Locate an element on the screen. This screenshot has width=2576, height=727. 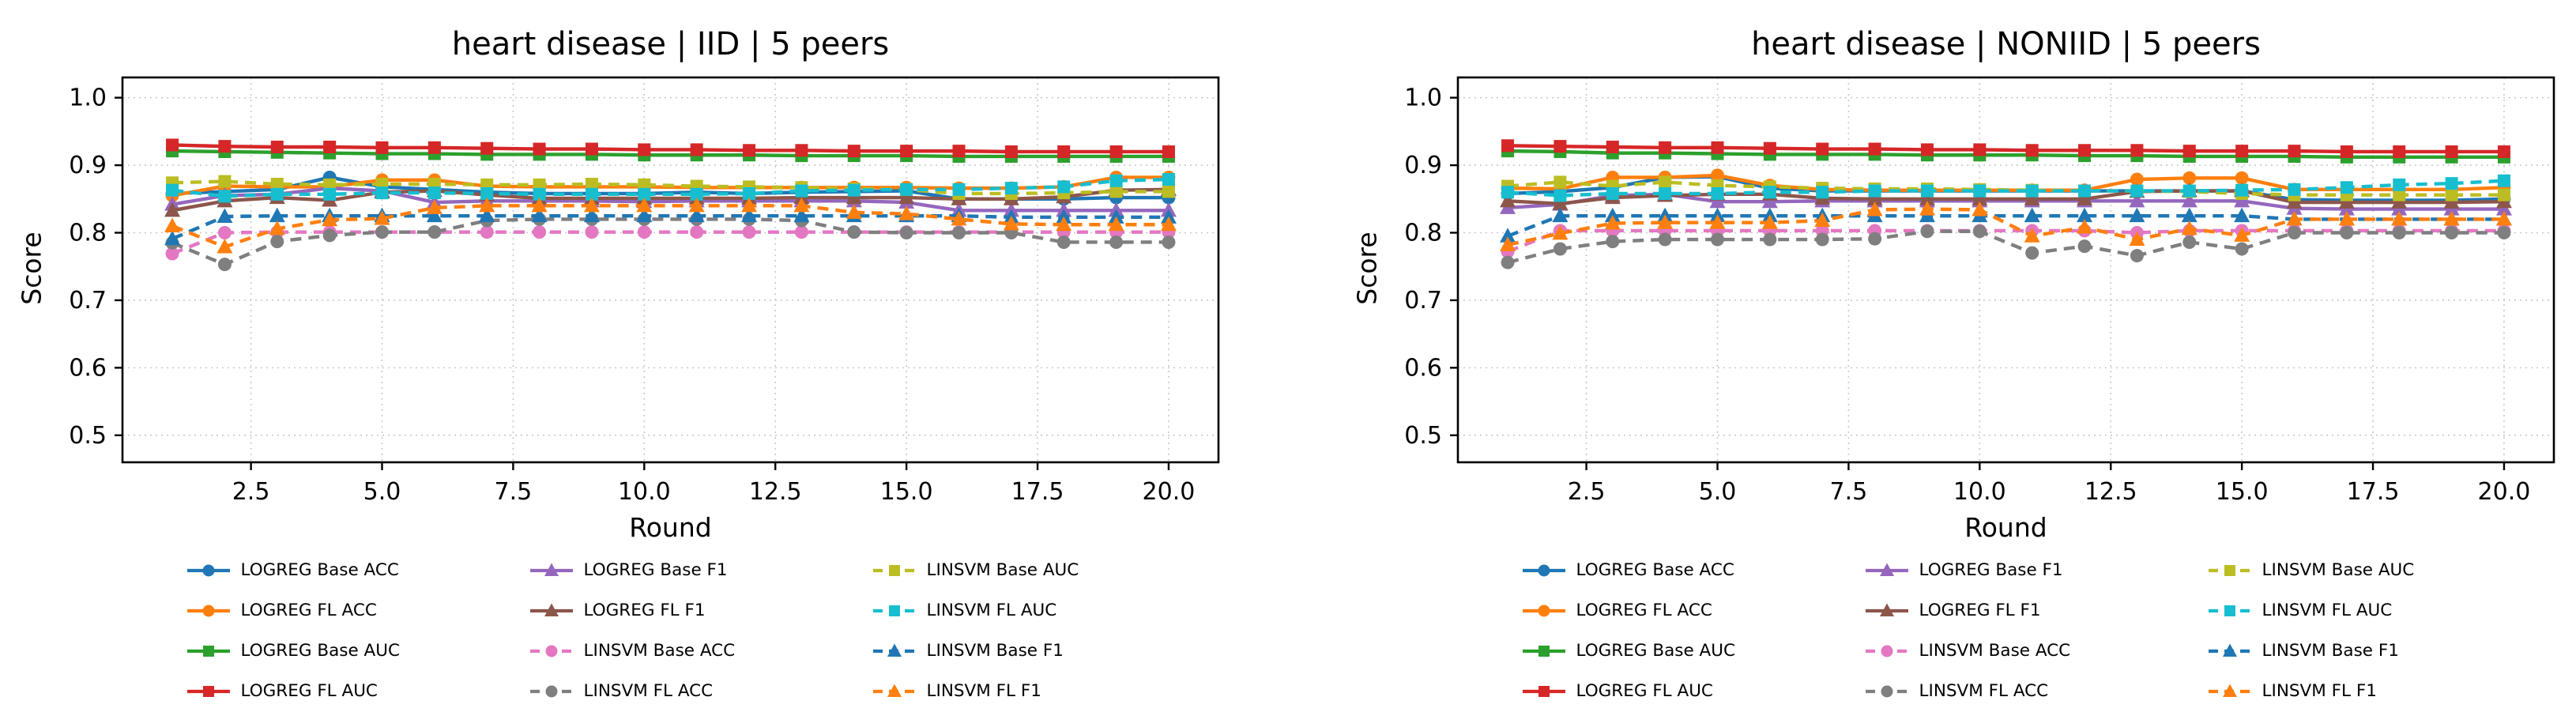
series-line-linsvm-fl-auc is located at coordinates (670, 187).